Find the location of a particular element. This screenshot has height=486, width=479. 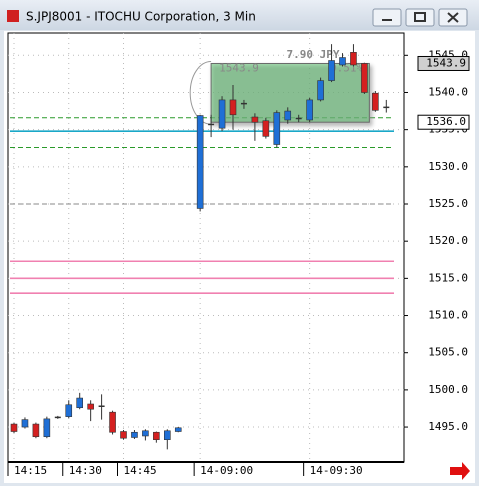

y-tick-label: 1530.0 is located at coordinates (448, 166).